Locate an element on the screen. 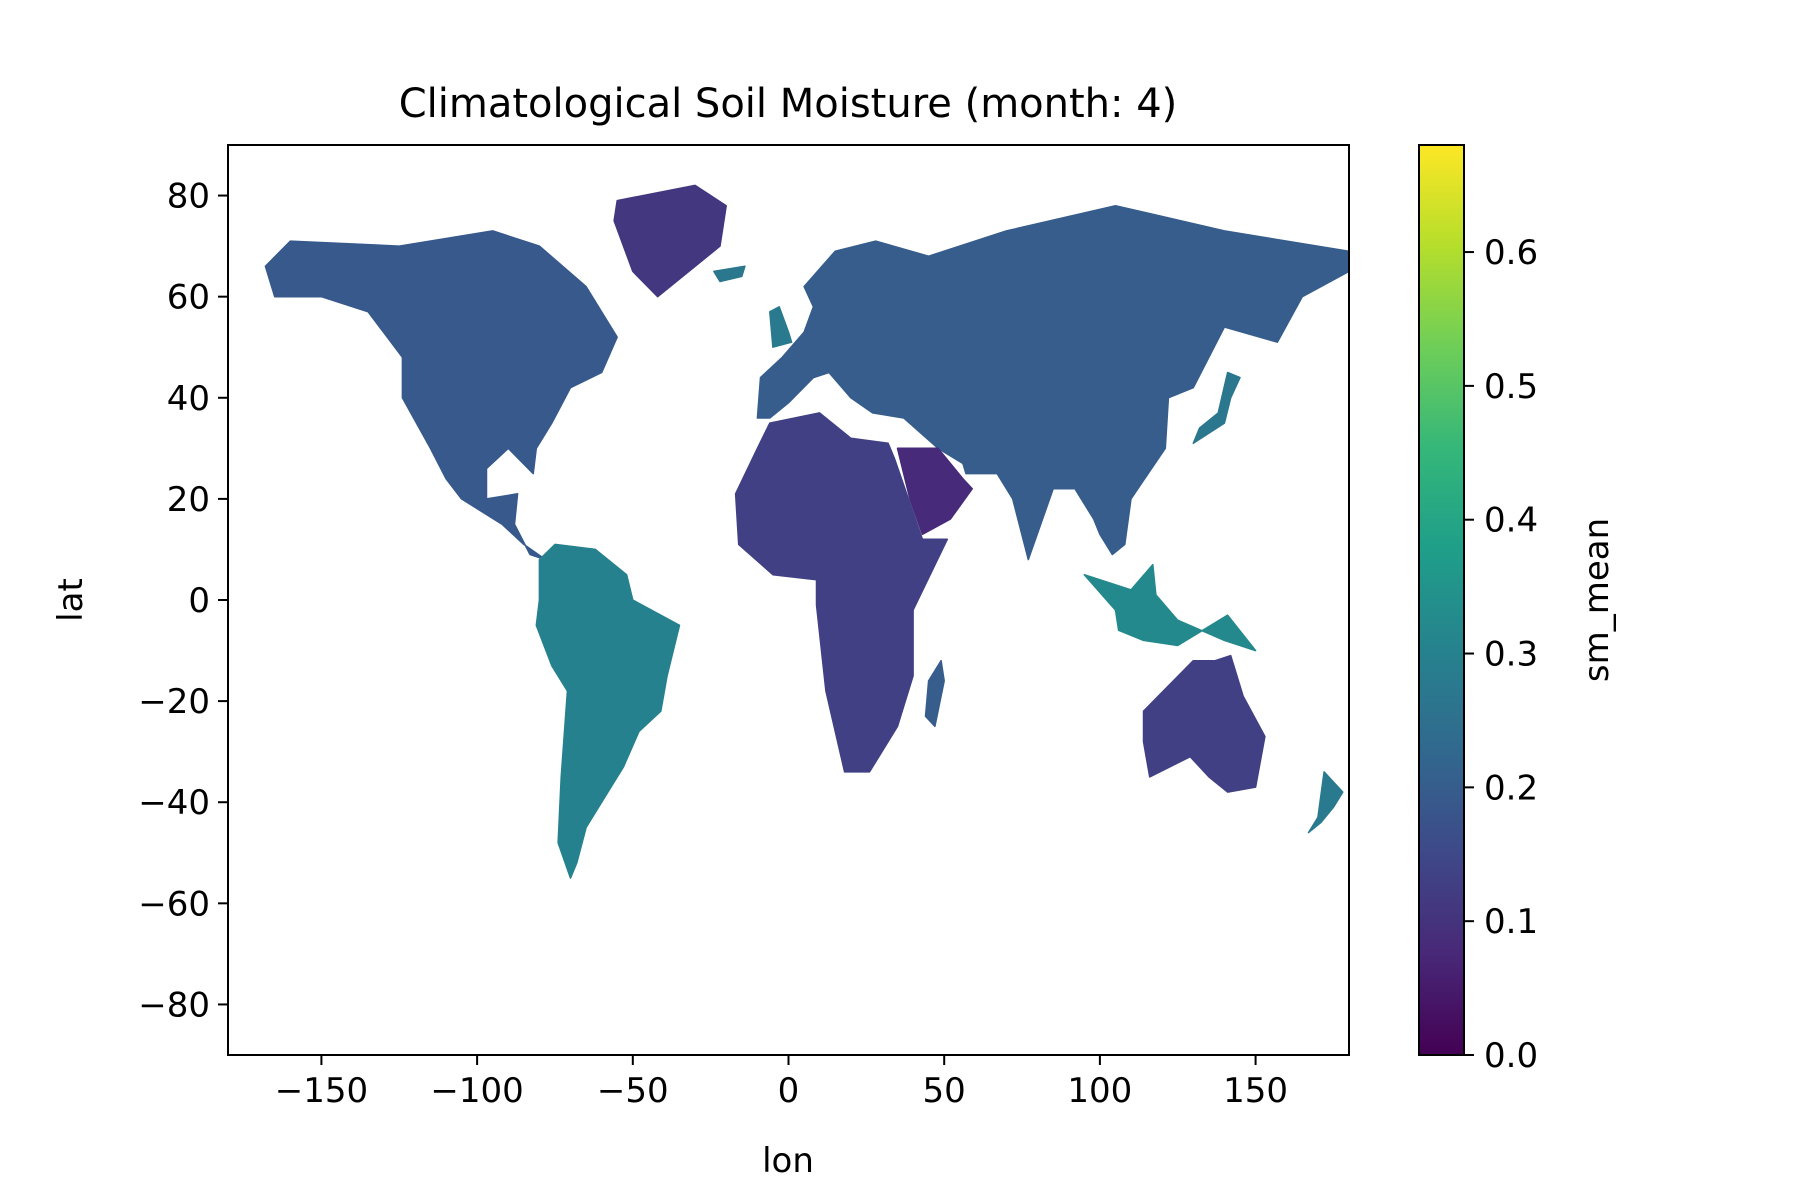  x-tick-label: −100 is located at coordinates (476, 1091).